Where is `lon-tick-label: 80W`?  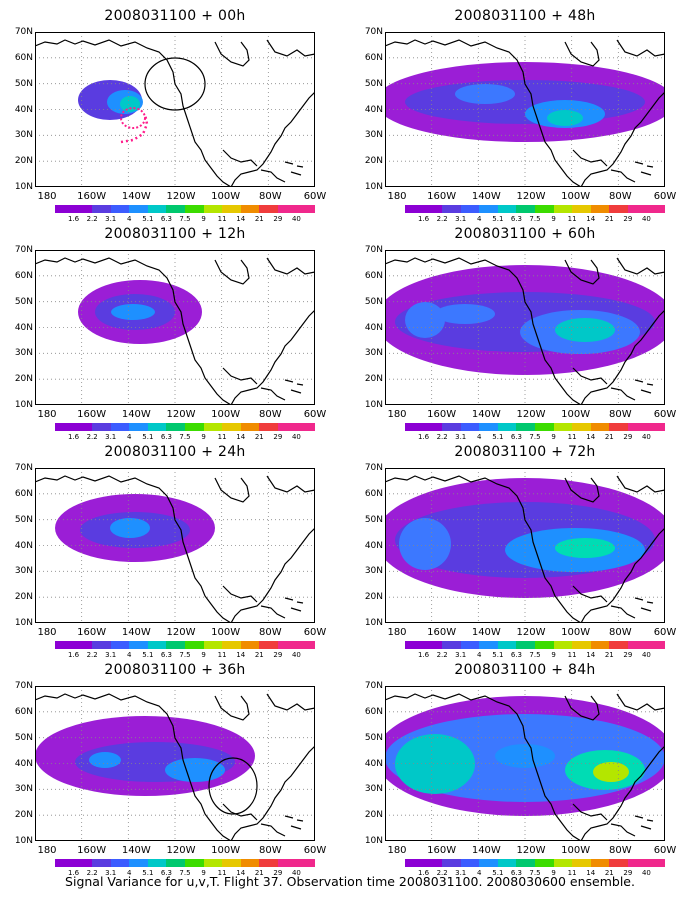
lon-tick-label: 80W is located at coordinates (270, 632).